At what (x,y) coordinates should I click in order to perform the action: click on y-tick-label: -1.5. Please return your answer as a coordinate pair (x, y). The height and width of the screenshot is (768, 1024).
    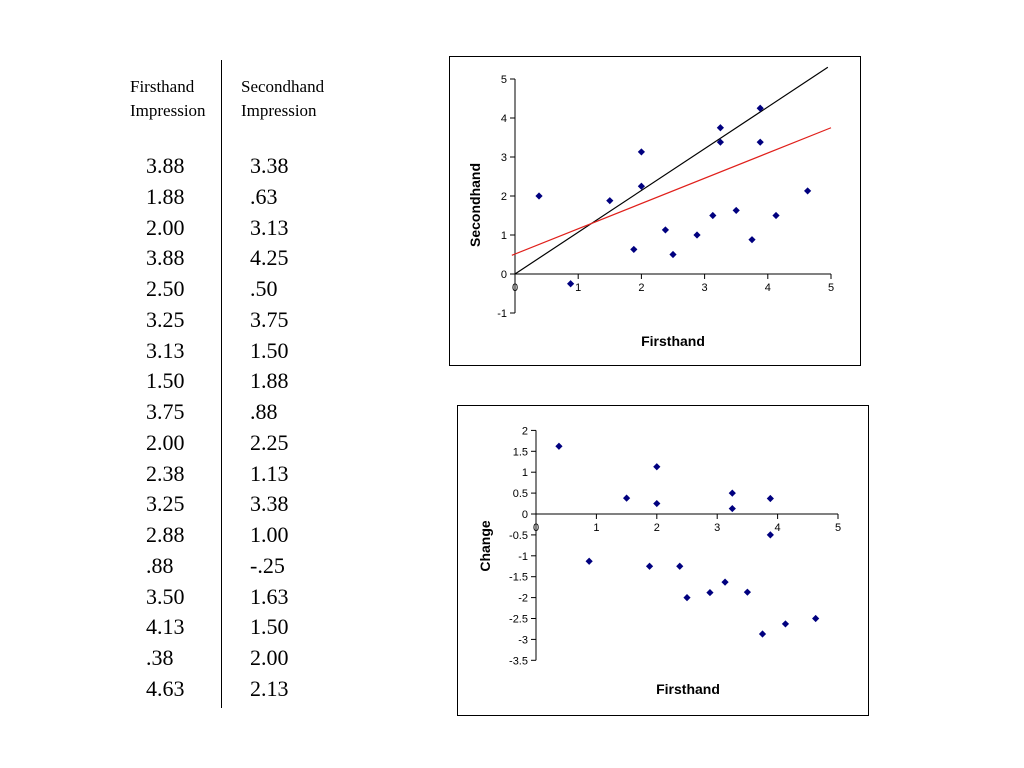
    Looking at the image, I should click on (518, 578).